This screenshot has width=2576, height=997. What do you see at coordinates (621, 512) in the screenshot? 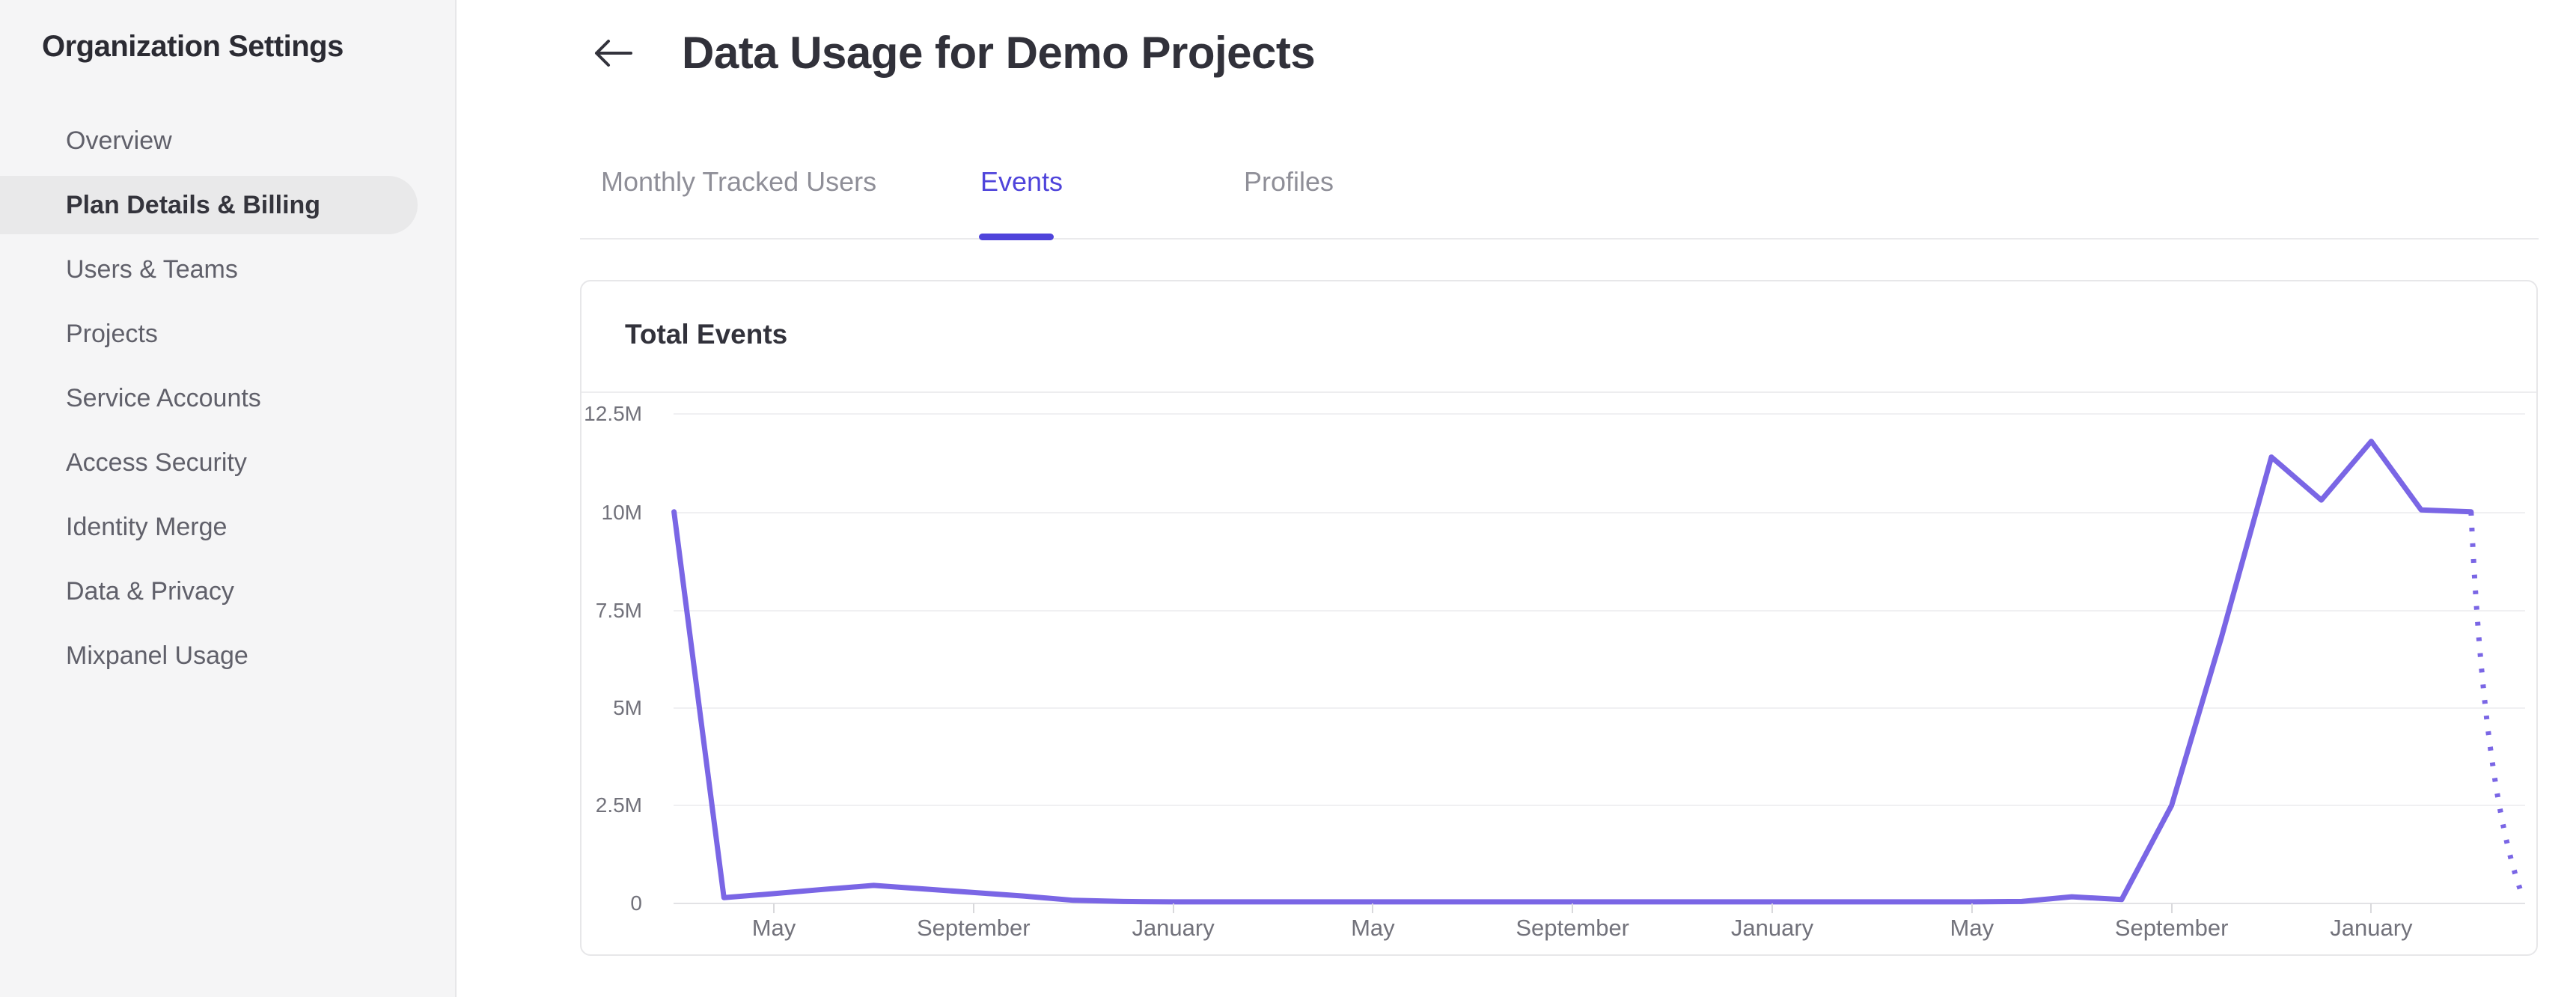
I see `y-axis-tick-label: 10M` at bounding box center [621, 512].